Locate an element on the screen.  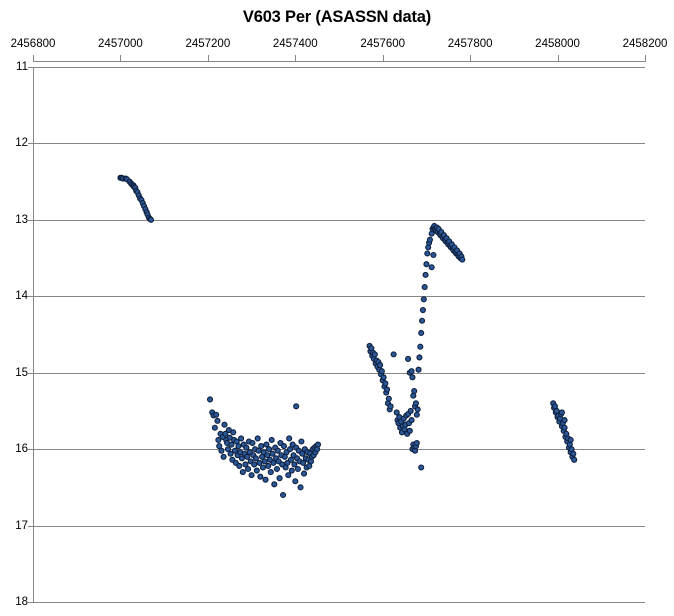
x-tick-label: 2458000 is located at coordinates (557, 44).